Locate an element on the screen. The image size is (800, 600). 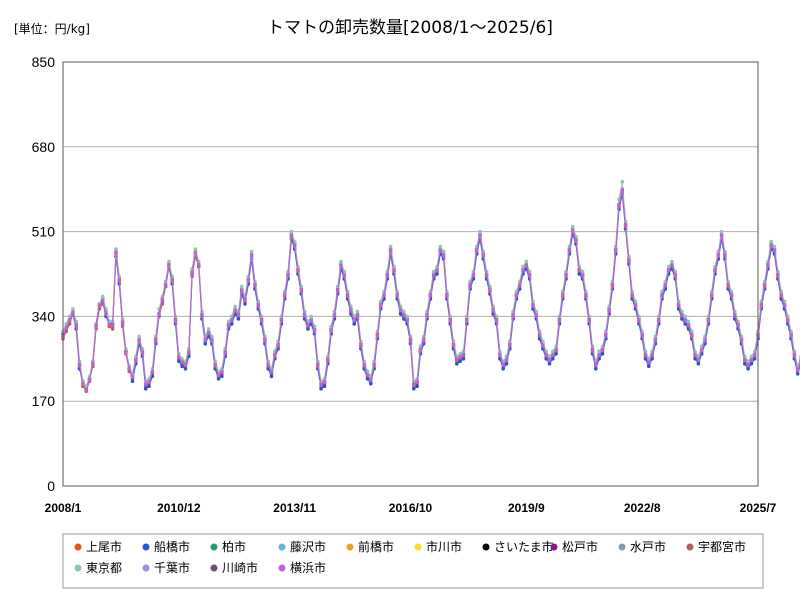
legend-label: 水戸市 is located at coordinates (648, 546).